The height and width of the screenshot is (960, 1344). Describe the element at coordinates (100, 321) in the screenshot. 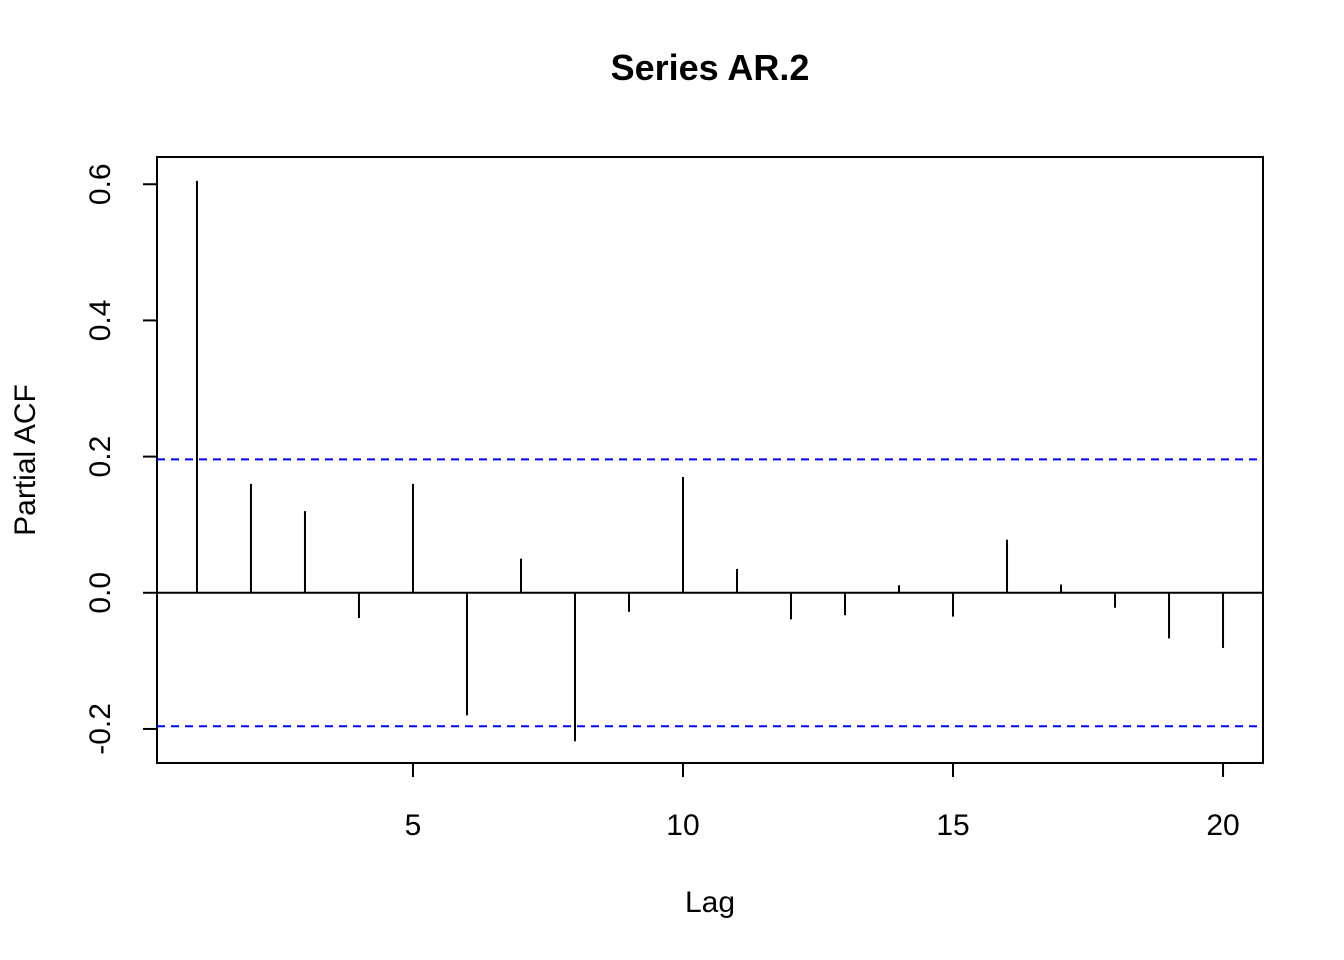

I see `y-tick-label-0.4: 0.4` at that location.